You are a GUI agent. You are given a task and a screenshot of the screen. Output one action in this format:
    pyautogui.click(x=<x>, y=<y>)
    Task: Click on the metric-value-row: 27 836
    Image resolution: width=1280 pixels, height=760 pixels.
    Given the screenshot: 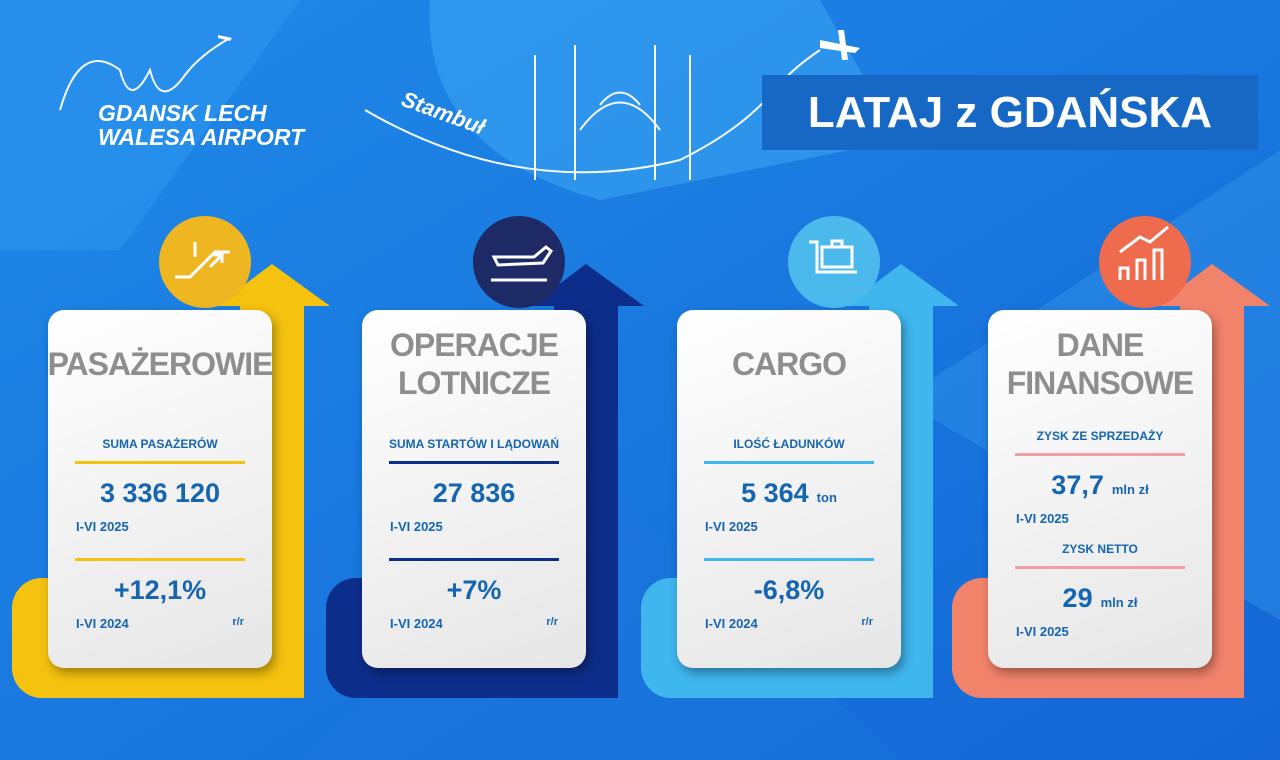 What is the action you would take?
    pyautogui.click(x=474, y=493)
    